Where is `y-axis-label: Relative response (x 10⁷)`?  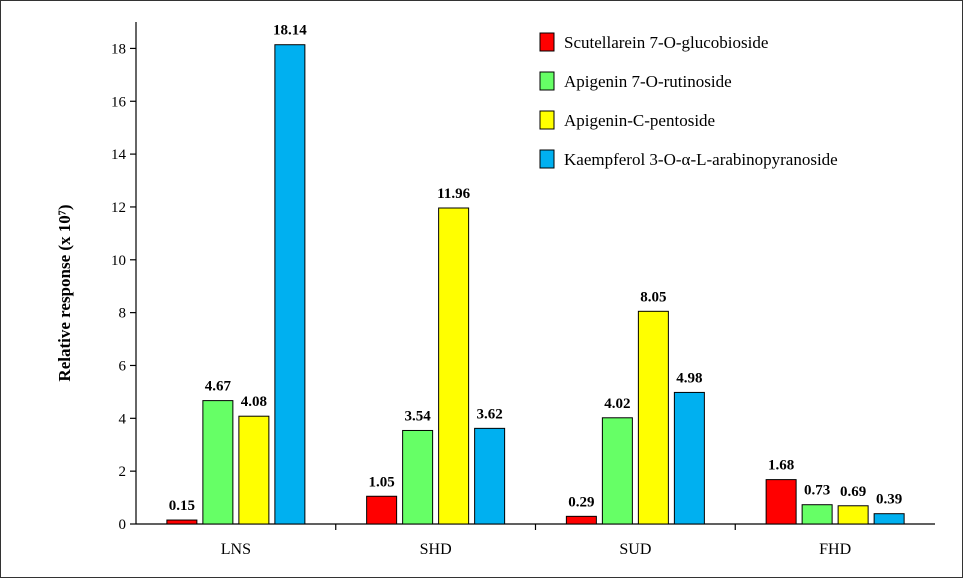
y-axis-label: Relative response (x 10⁷) is located at coordinates (64, 292).